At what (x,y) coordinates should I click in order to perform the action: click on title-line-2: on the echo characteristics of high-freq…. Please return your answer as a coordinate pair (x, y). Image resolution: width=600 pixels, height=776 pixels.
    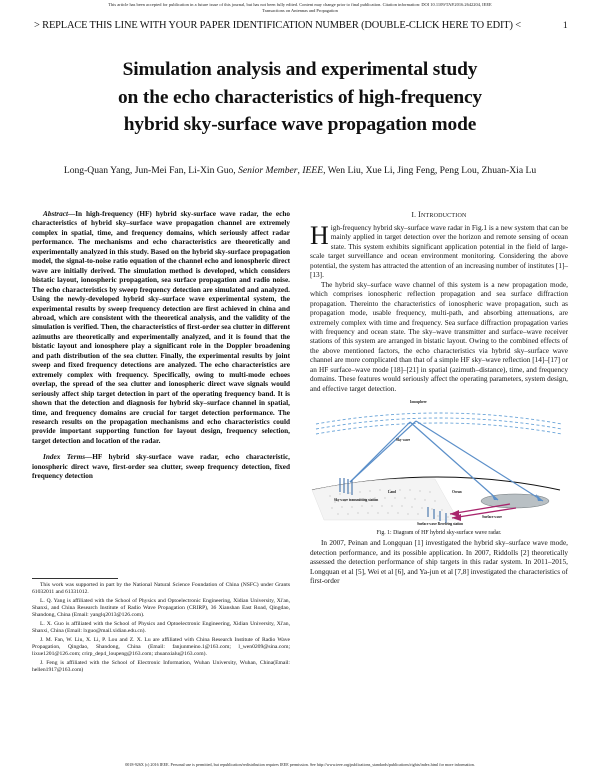
    Looking at the image, I should click on (300, 97).